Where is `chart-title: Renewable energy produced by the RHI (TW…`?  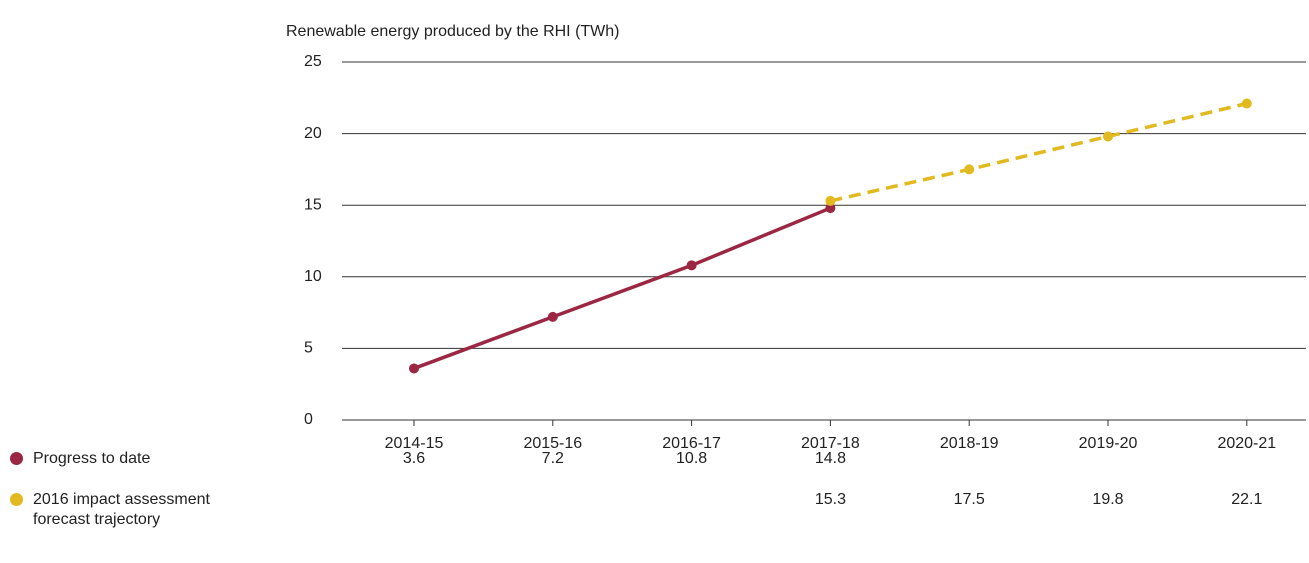
chart-title: Renewable energy produced by the RHI (TW… is located at coordinates (453, 31).